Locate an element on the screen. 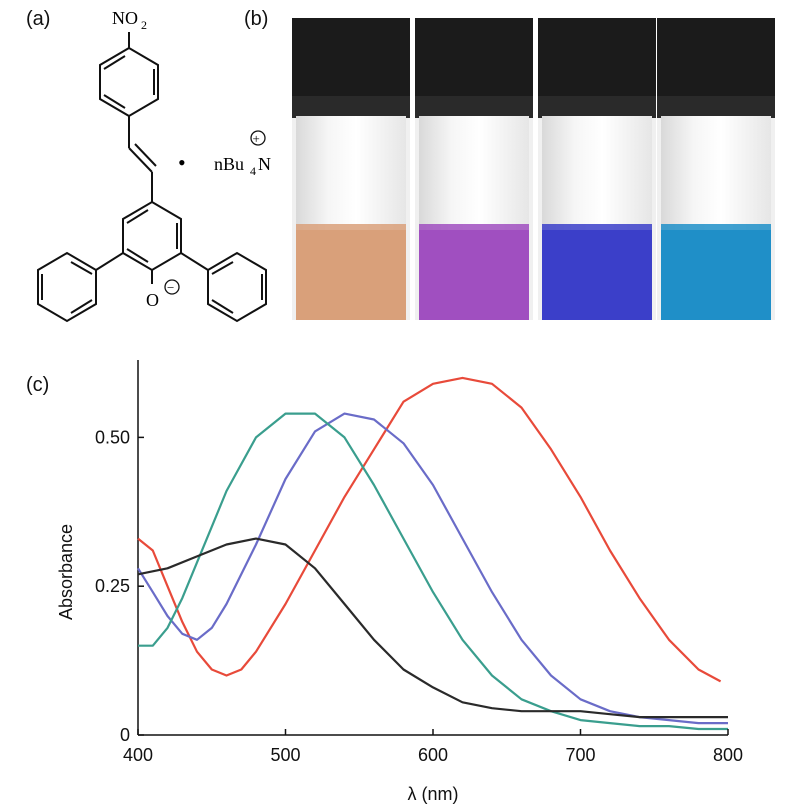 This screenshot has height=809, width=800. x-tick-label: 500 is located at coordinates (285, 755).